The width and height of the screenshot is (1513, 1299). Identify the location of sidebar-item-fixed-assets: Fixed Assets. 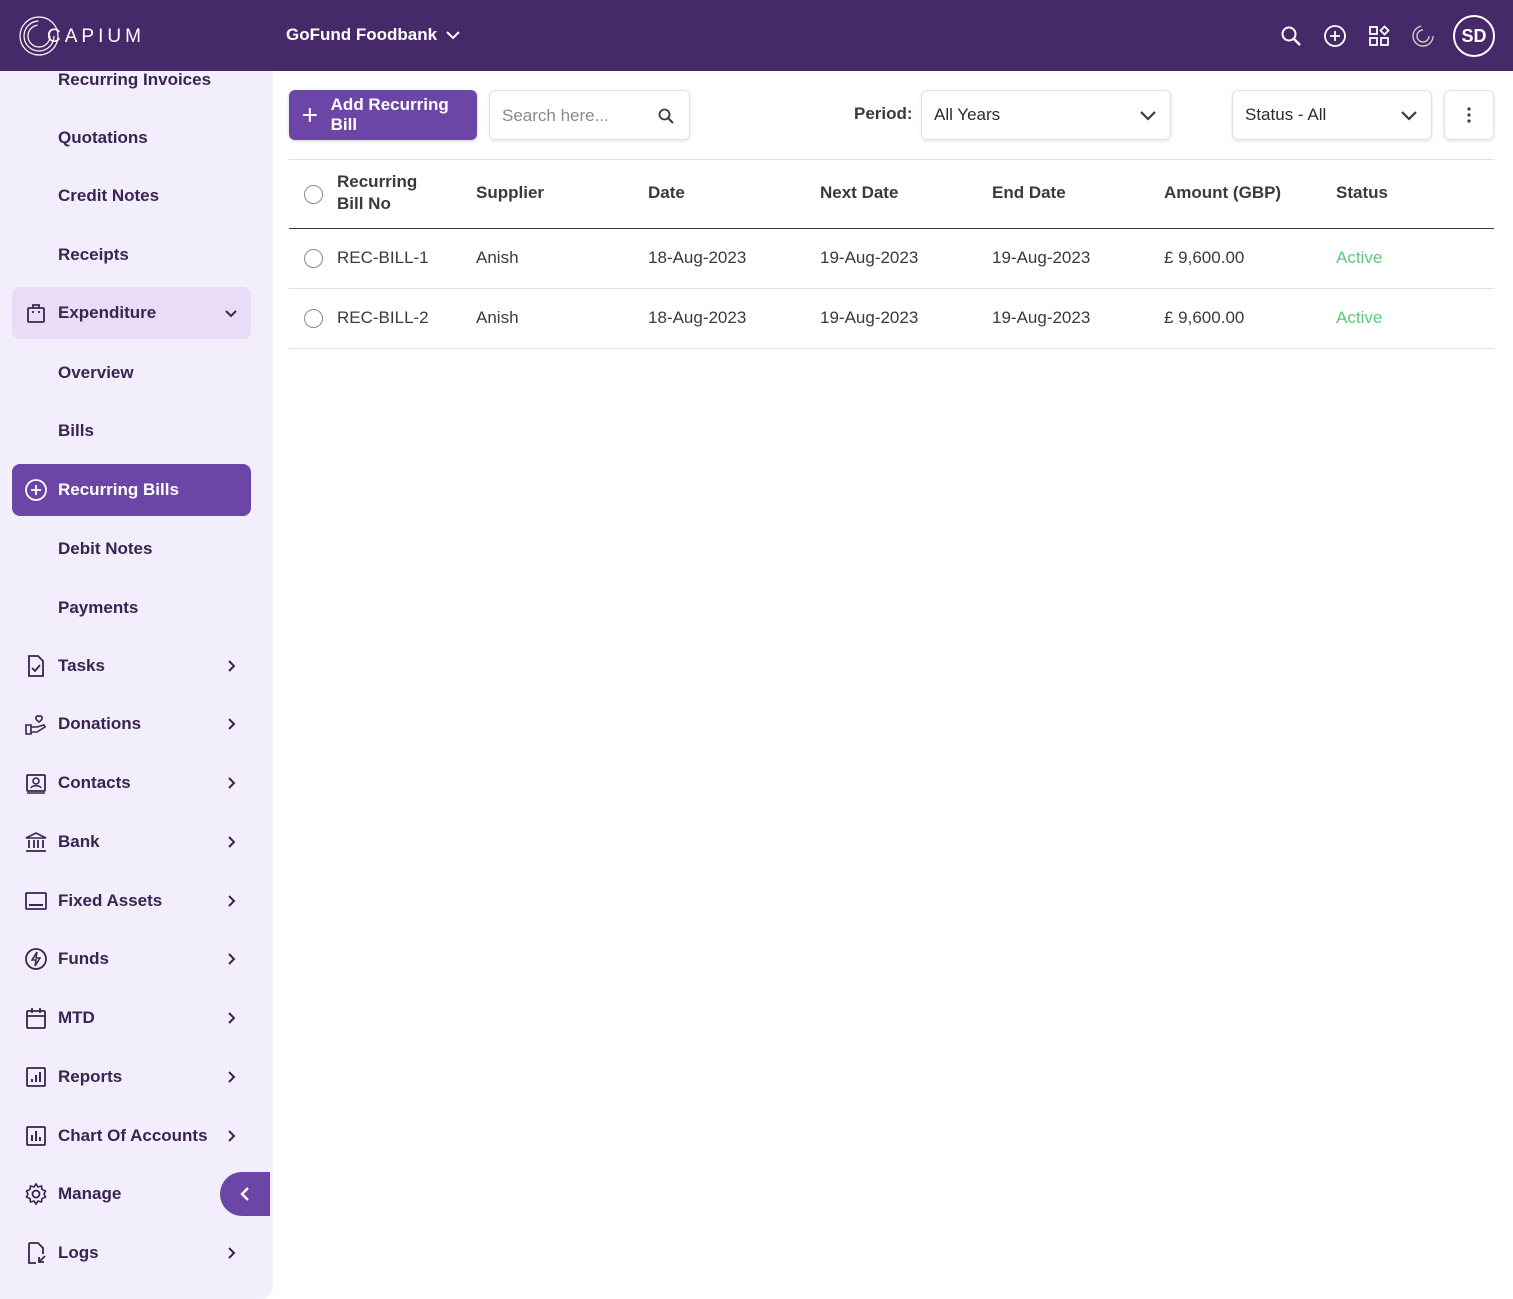
(131, 901).